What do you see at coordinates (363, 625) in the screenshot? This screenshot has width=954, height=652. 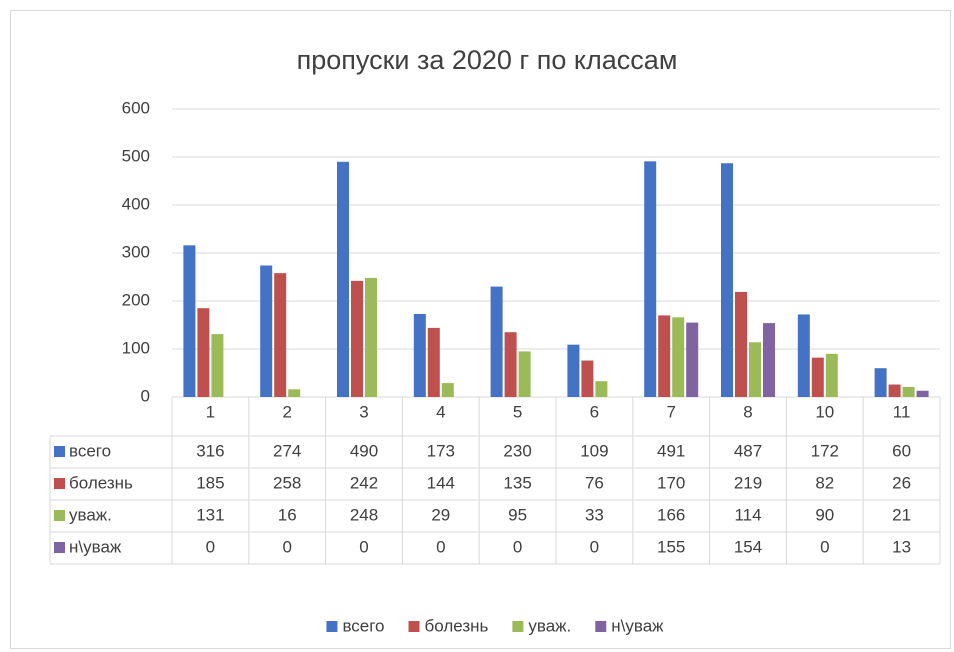 I see `legend-label: всего` at bounding box center [363, 625].